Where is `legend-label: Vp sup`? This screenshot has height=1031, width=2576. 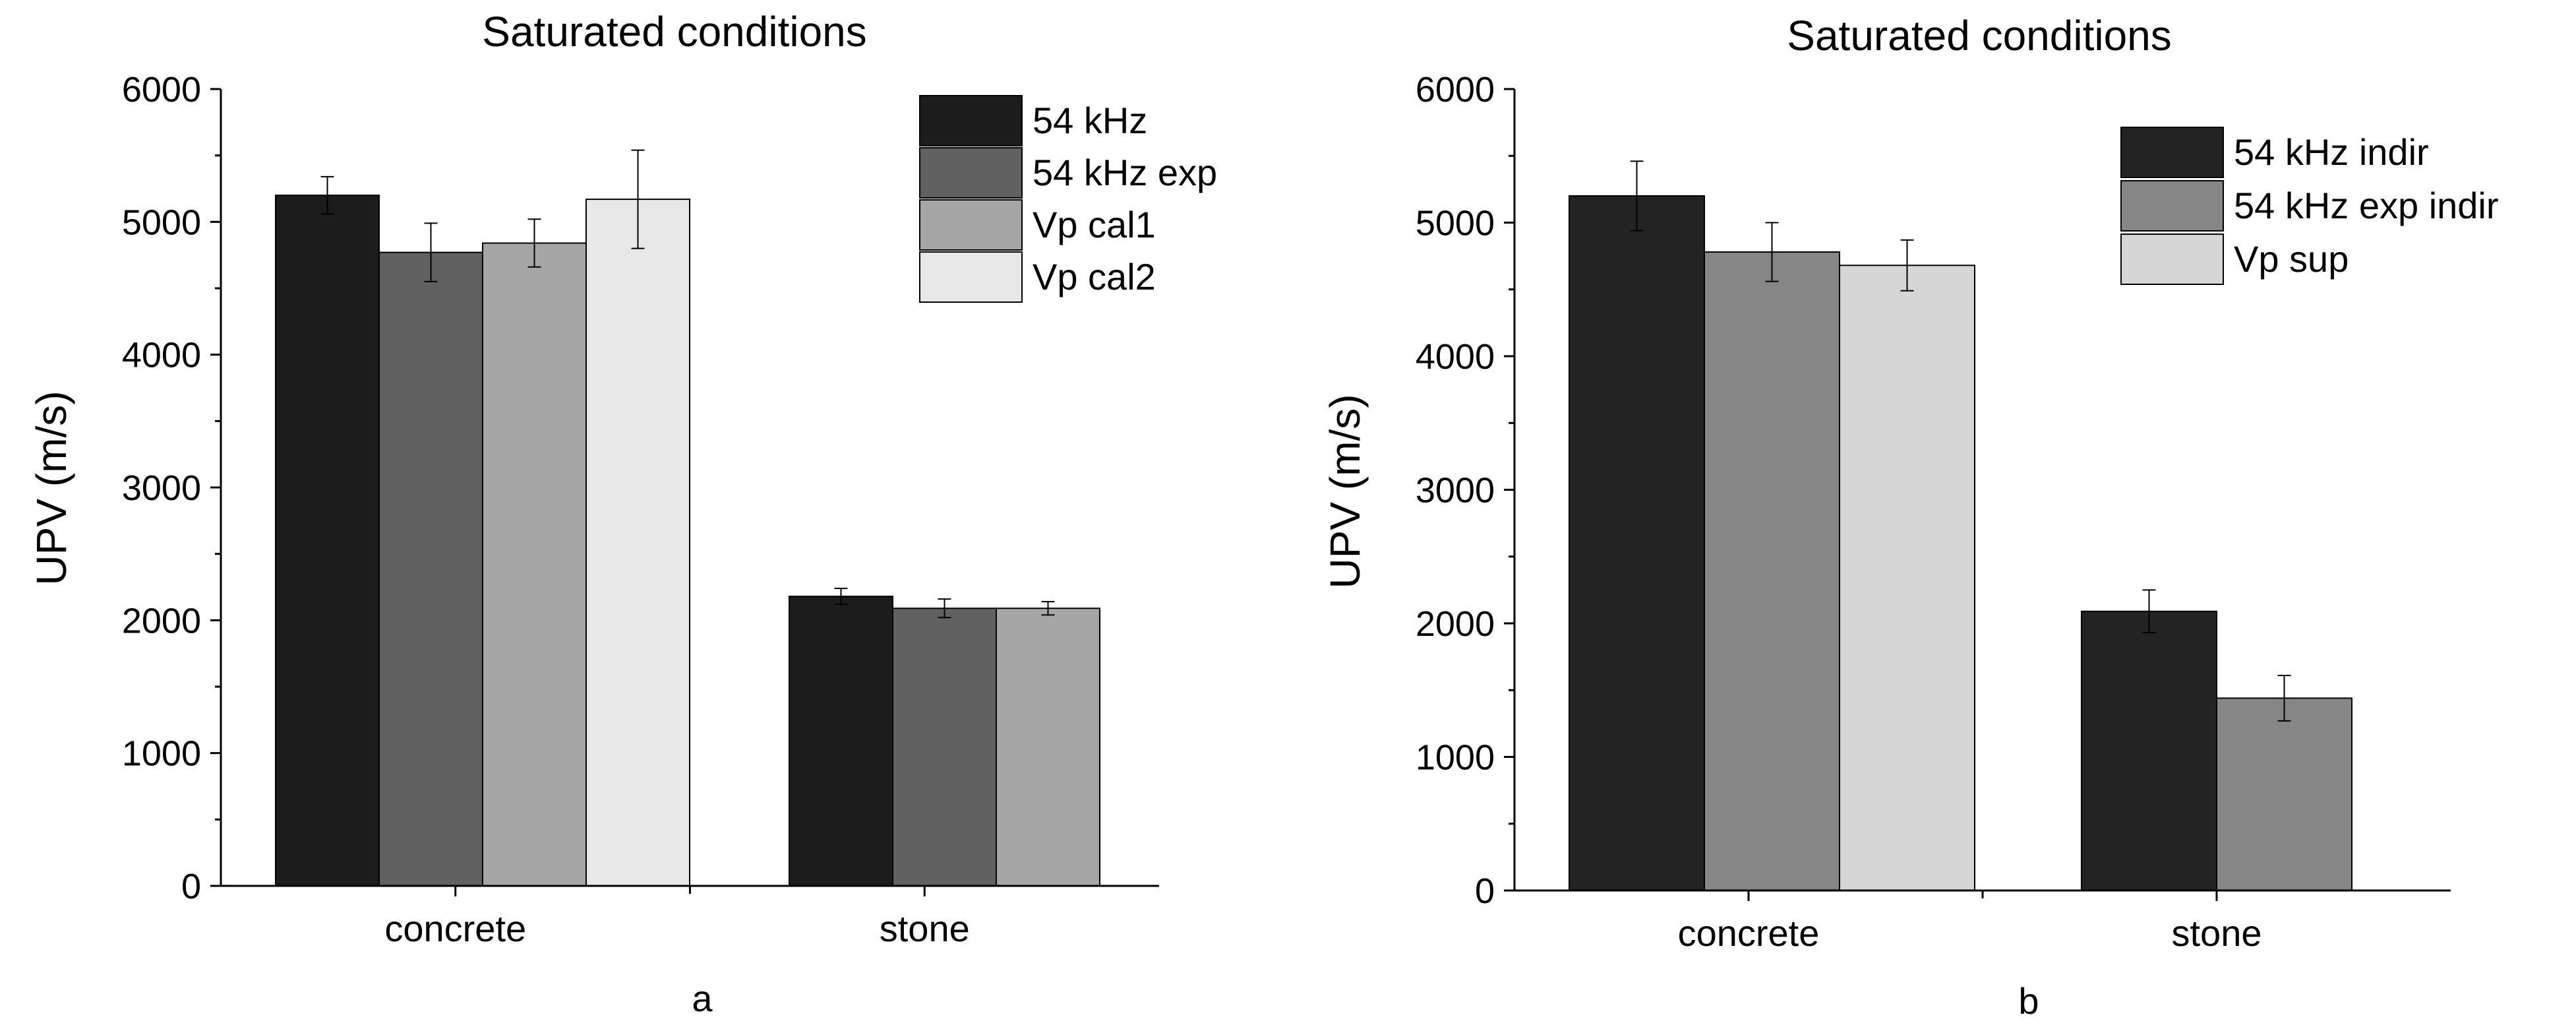
legend-label: Vp sup is located at coordinates (2291, 259).